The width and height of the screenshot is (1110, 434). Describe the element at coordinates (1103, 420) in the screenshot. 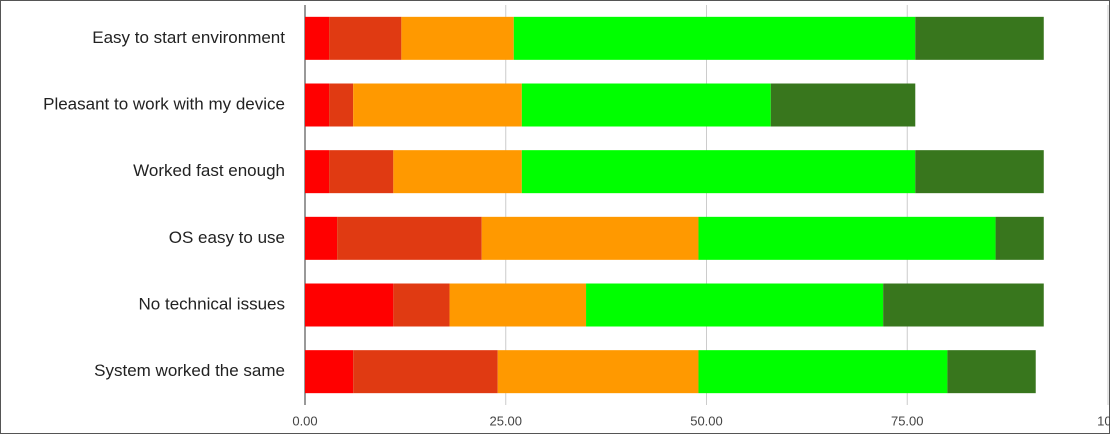

I see `x-tick-label: 100` at that location.